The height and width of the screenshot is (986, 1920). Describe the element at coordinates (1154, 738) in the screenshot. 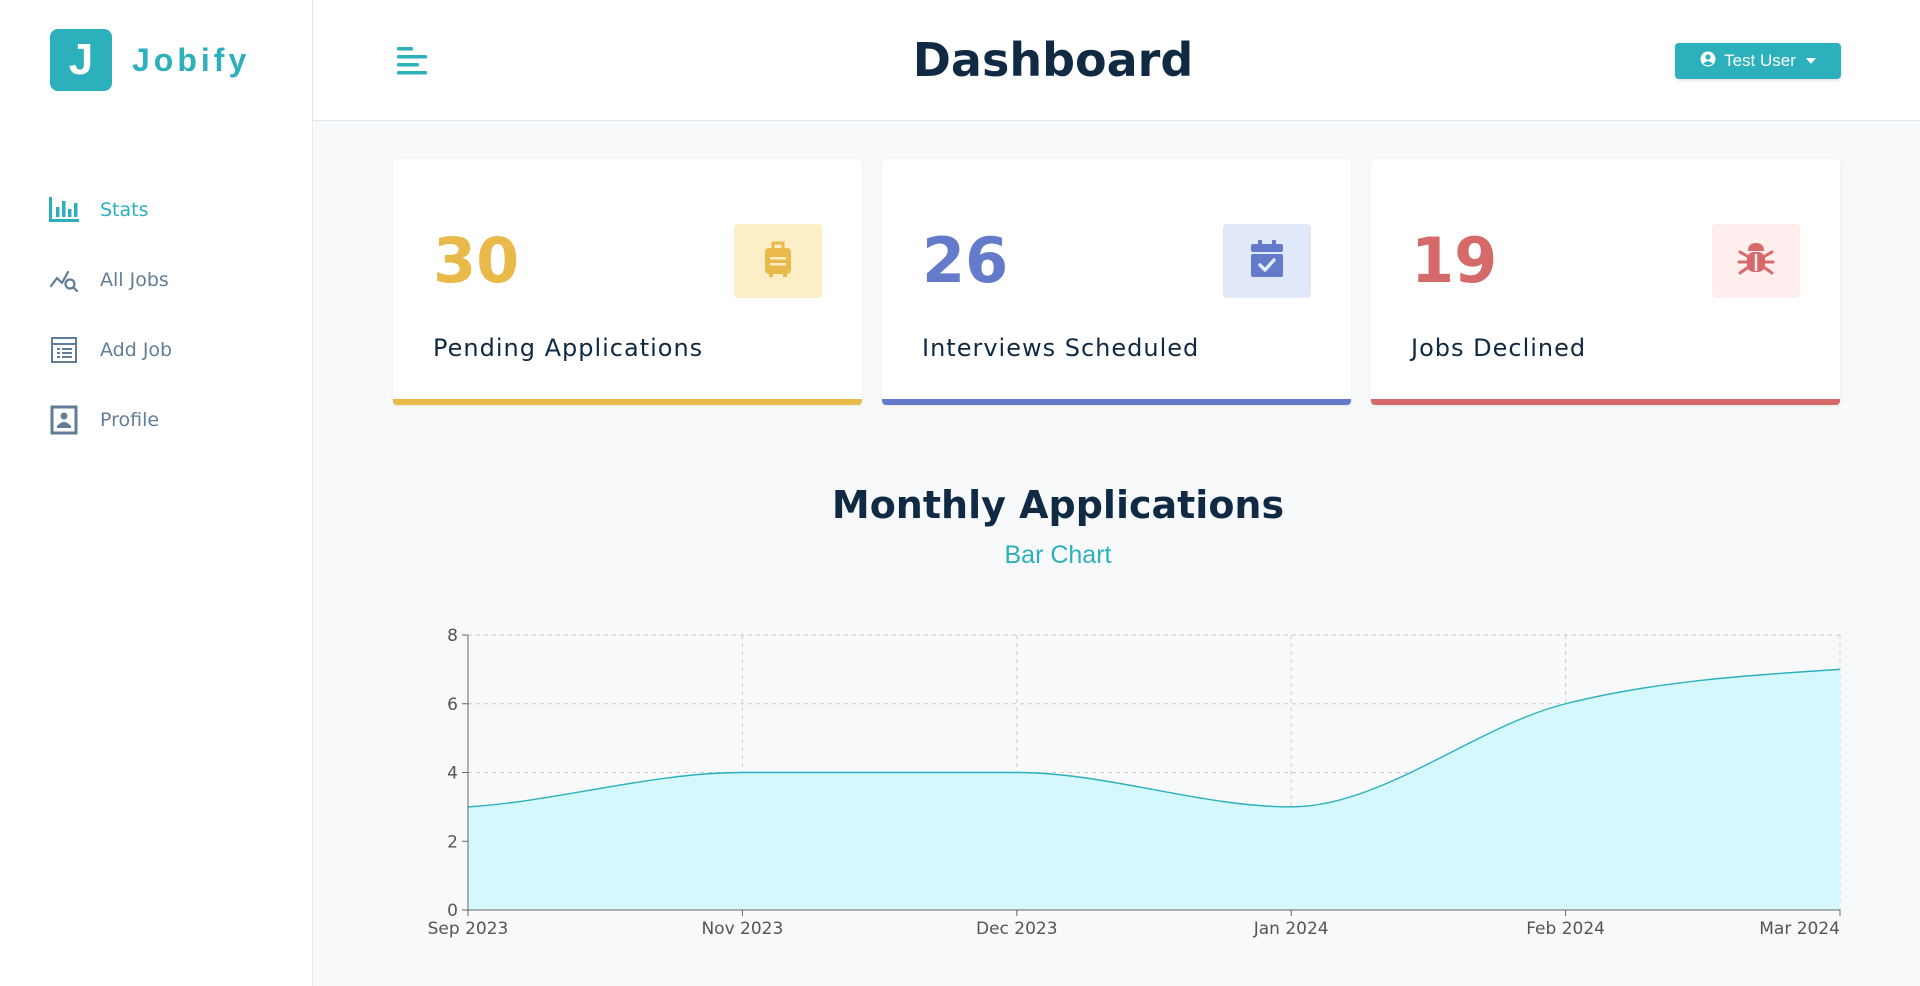

I see `series-line` at that location.